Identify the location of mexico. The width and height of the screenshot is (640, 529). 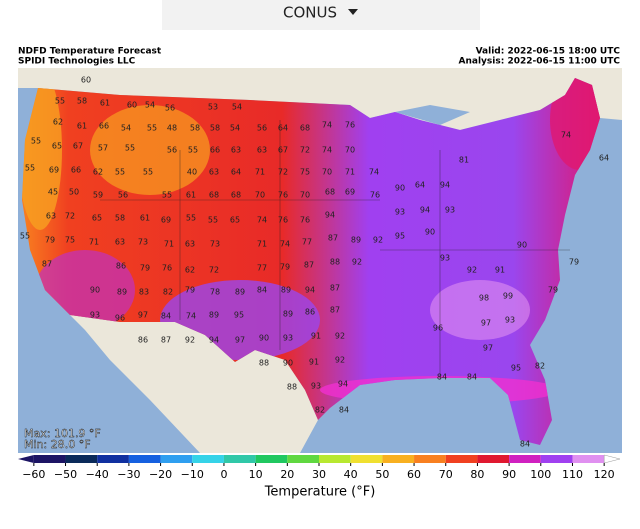
(194, 384).